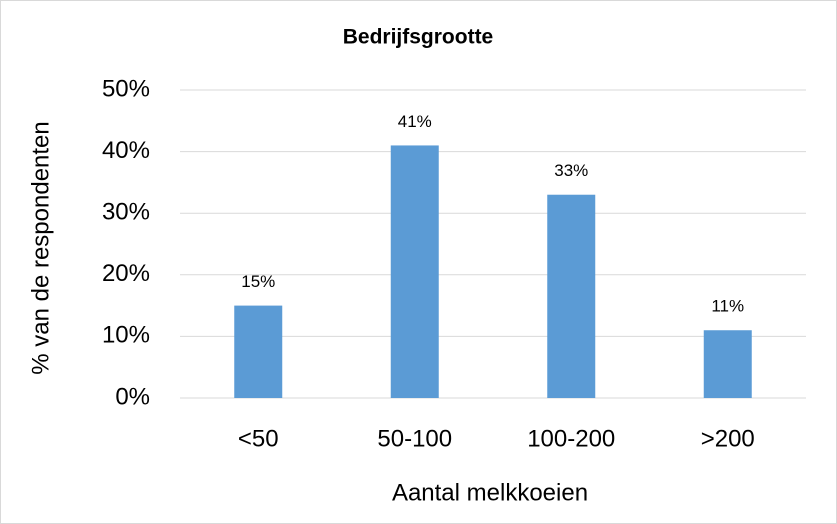 The image size is (837, 524). I want to click on x-tick-label: >200, so click(728, 438).